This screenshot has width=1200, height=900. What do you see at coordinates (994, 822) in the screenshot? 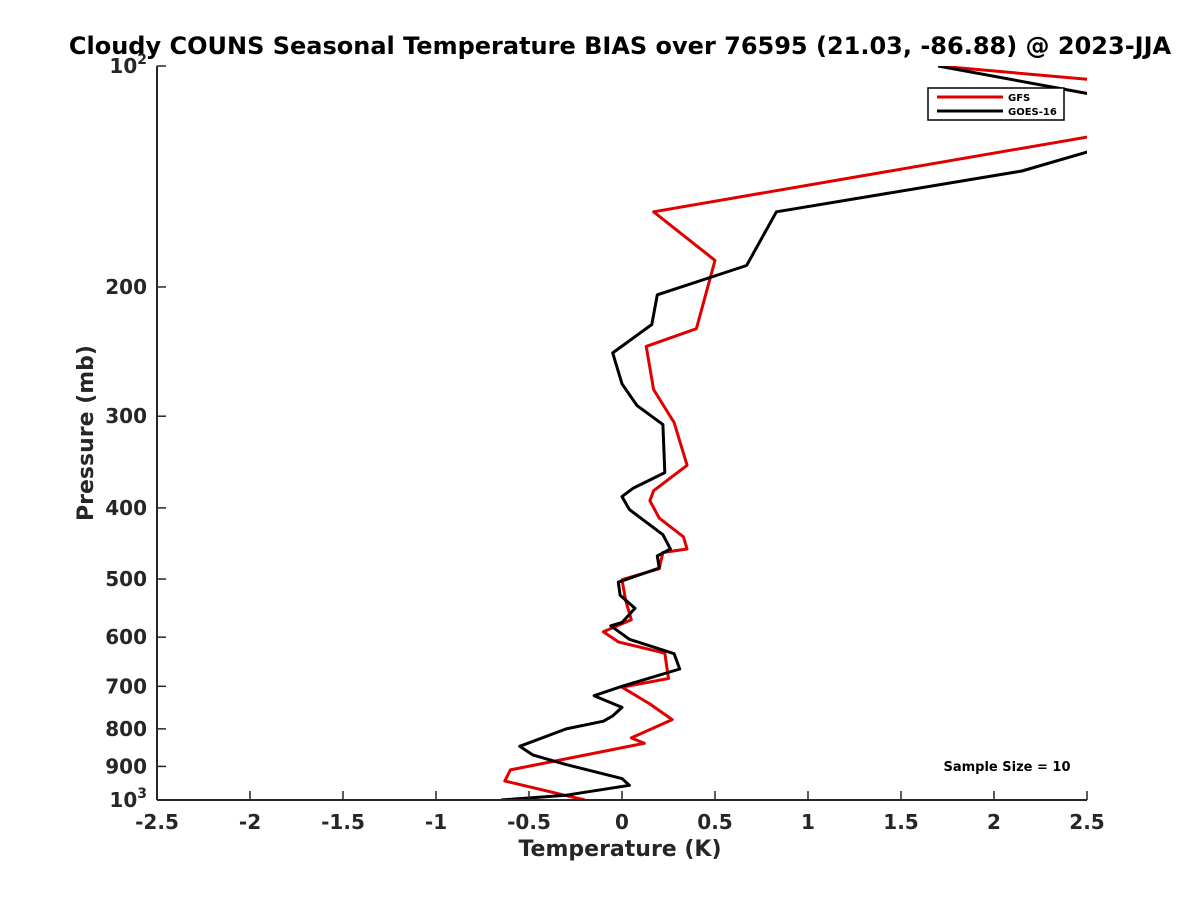
I see `x-tick-label: 2` at bounding box center [994, 822].